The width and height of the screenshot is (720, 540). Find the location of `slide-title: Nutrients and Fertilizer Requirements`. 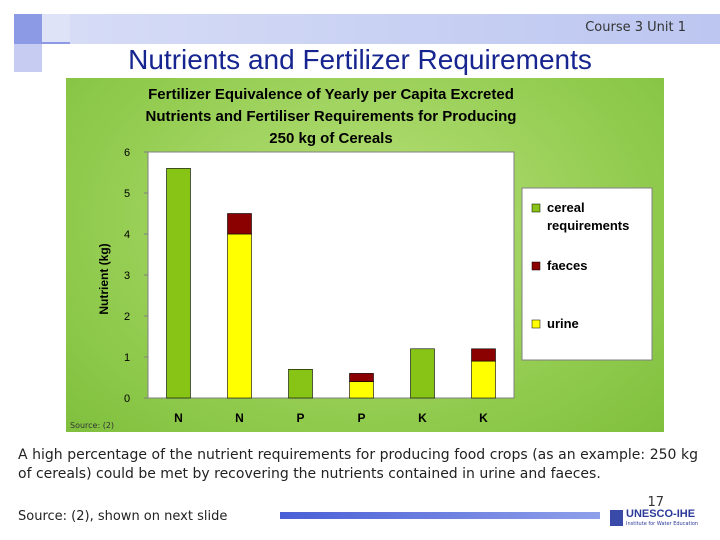

slide-title: Nutrients and Fertilizer Requirements is located at coordinates (360, 59).